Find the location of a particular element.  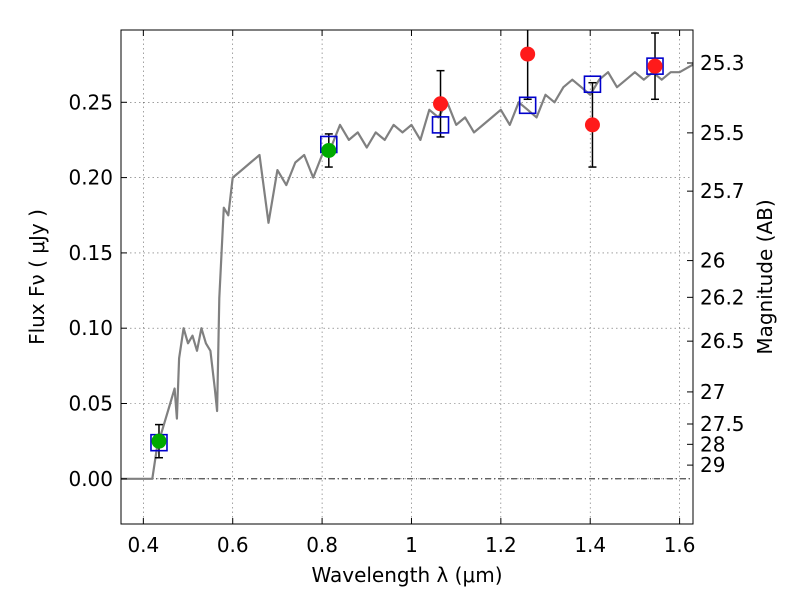

magnitude-tick-label: 27 is located at coordinates (712, 392).